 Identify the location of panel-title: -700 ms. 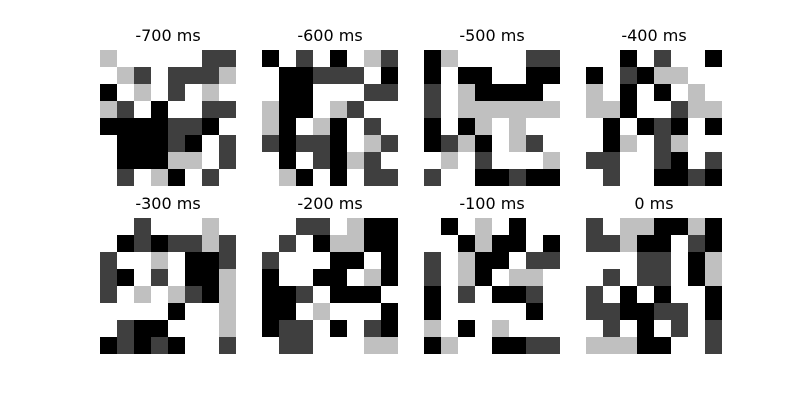
(168, 36).